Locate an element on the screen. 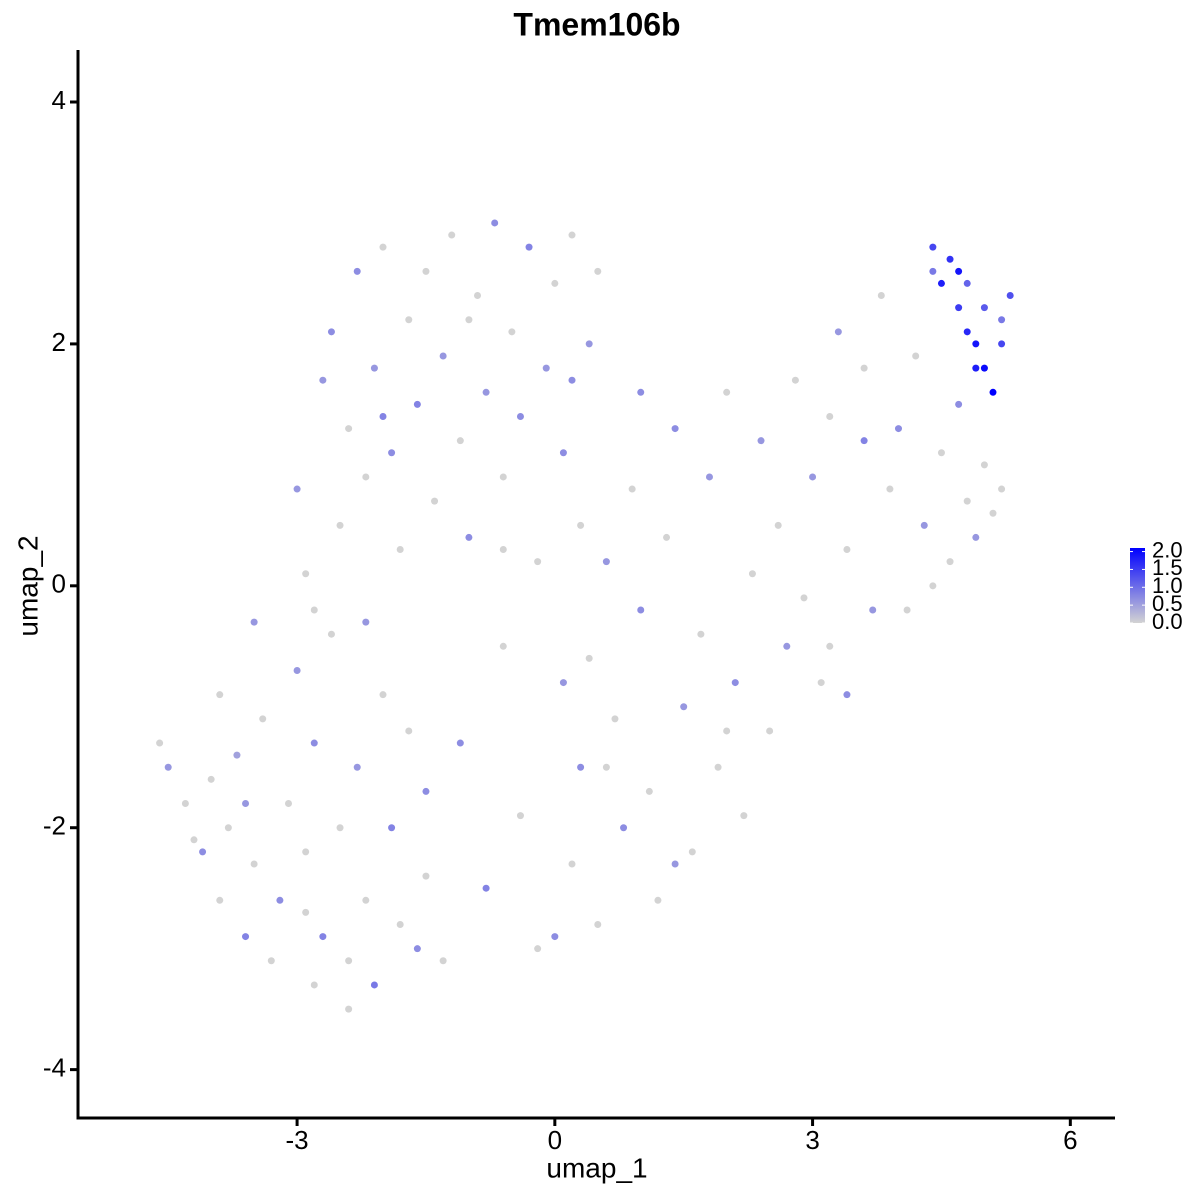 The image size is (1200, 1200). x-tick-label: 6 is located at coordinates (1070, 1140).